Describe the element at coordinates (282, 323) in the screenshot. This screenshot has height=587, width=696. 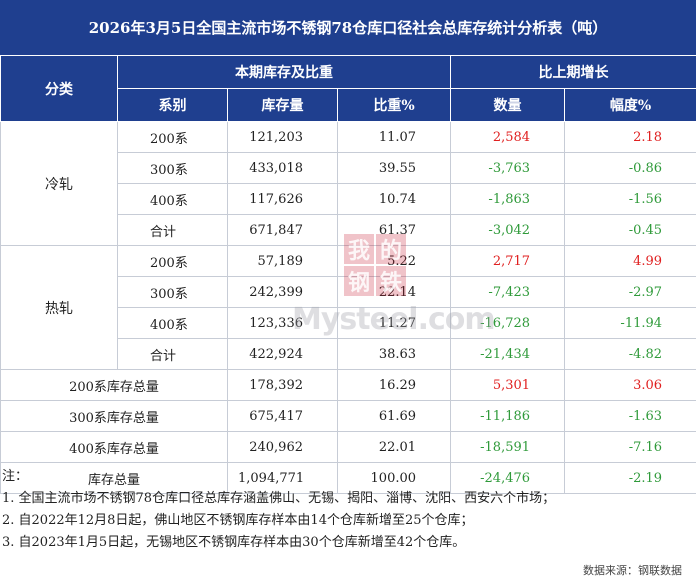
I see `stock-cell: 123,336` at that location.